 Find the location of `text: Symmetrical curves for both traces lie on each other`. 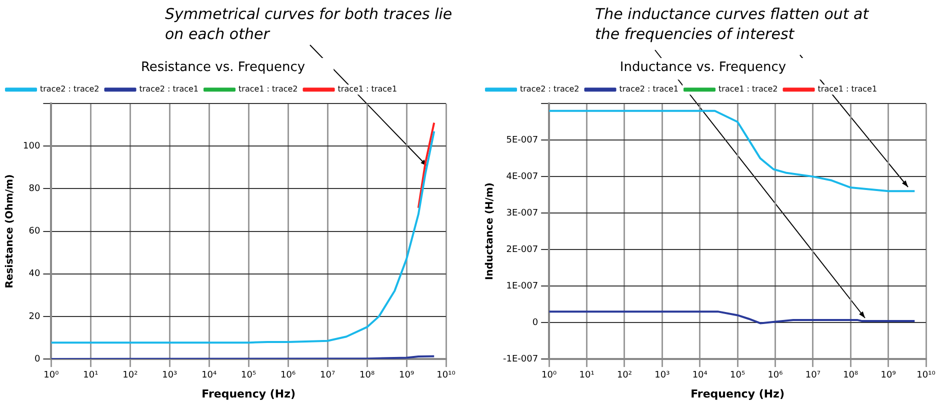

text: Symmetrical curves for both traces lie on each other is located at coordinates (309, 24).